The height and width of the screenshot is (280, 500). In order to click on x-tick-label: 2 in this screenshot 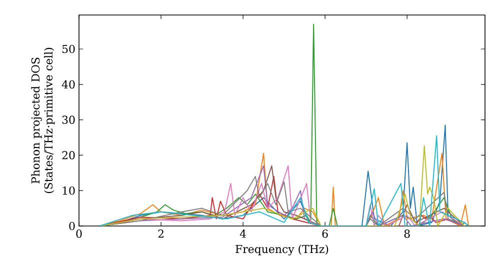, I will do `click(161, 234)`.